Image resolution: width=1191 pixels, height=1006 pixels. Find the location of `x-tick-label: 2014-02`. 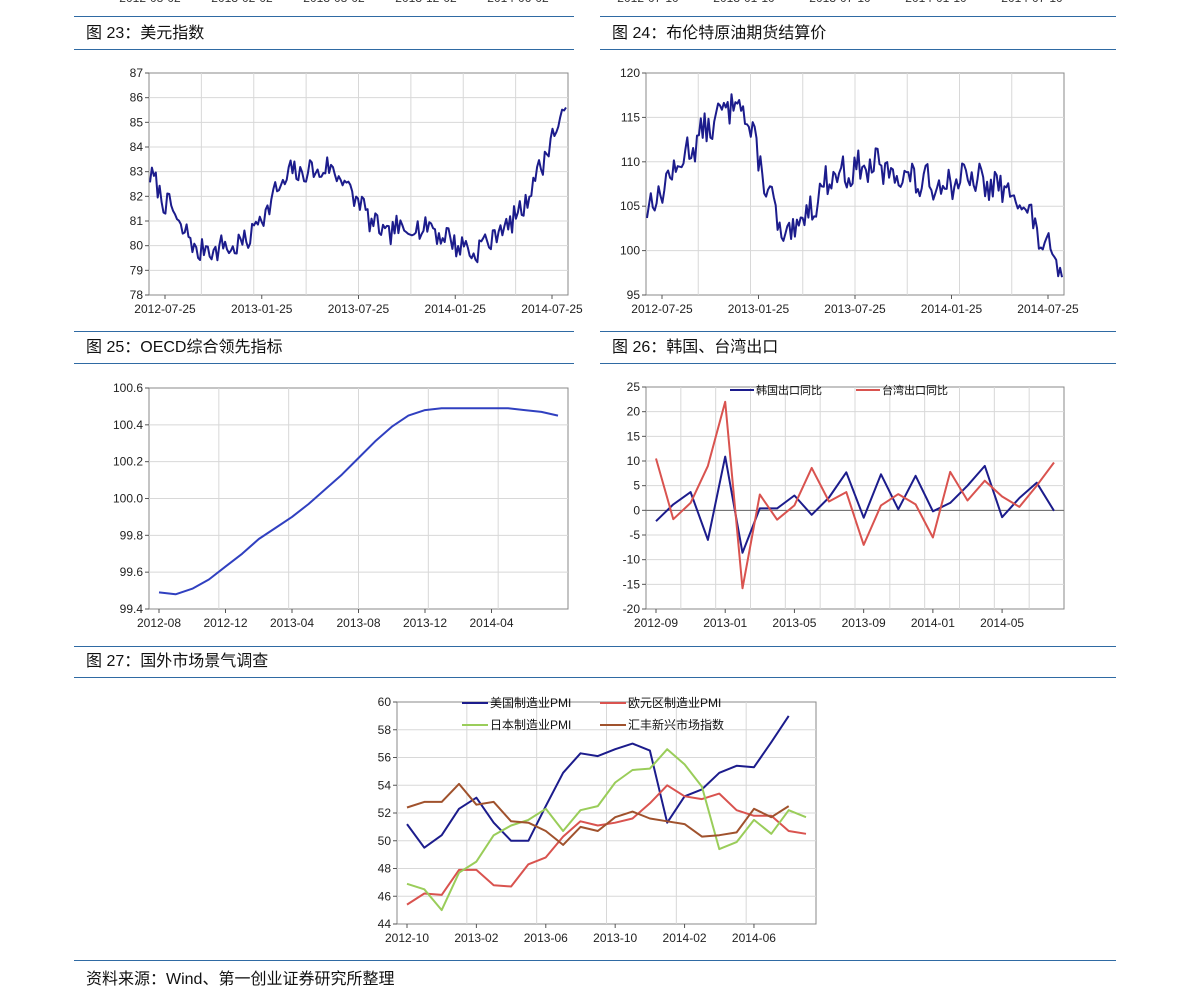

x-tick-label: 2014-02 is located at coordinates (685, 938).